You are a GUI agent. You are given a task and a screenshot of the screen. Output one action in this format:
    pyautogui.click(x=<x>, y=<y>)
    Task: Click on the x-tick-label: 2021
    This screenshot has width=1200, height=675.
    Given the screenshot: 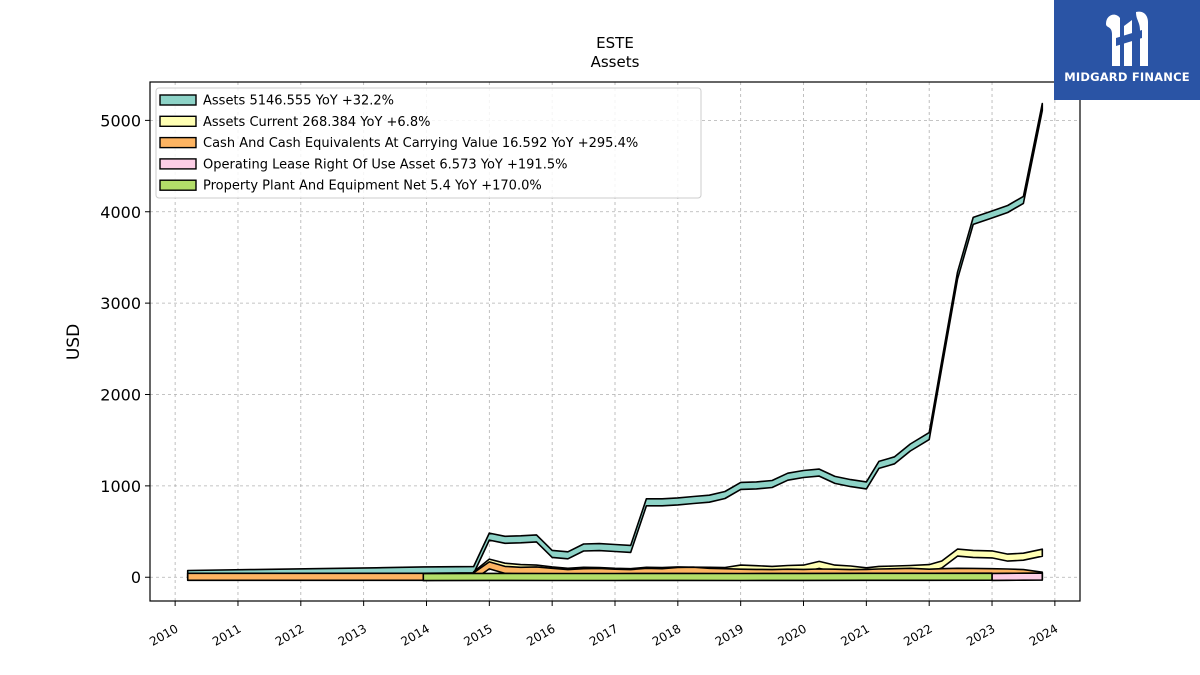 What is the action you would take?
    pyautogui.click(x=854, y=634)
    